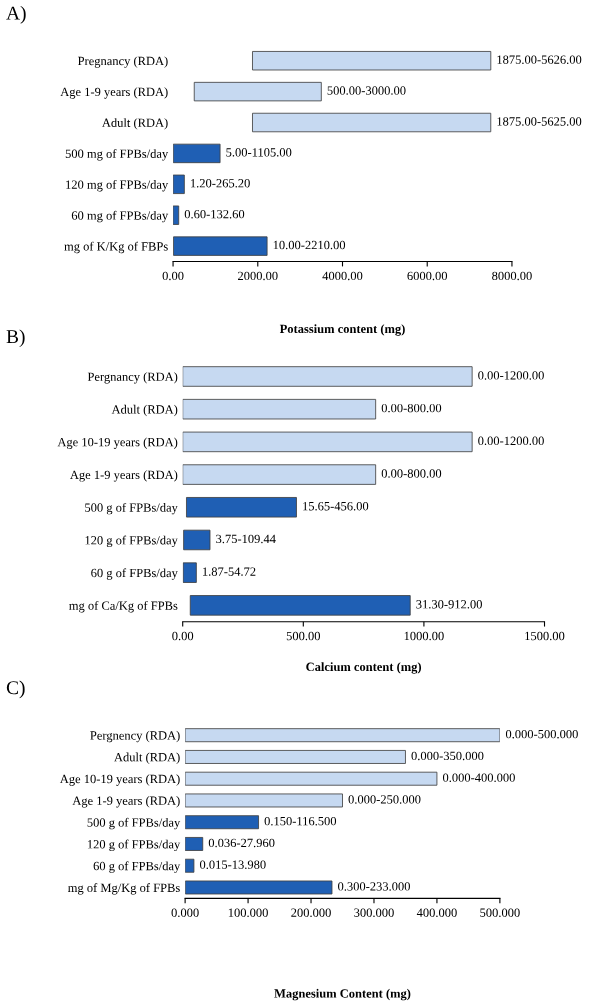 The height and width of the screenshot is (1006, 603). What do you see at coordinates (117, 155) in the screenshot?
I see `y-tick-label: 500 mg of FPBs/day` at bounding box center [117, 155].